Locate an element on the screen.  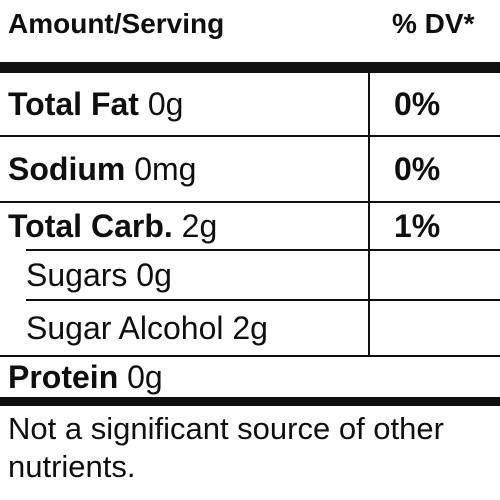
row-sugar-alcohol: Sugar Alcohol 2g is located at coordinates (250, 328).